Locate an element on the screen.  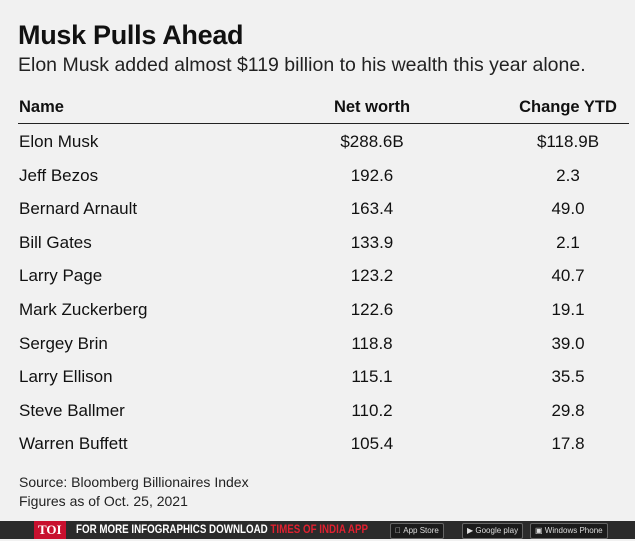
date-note: Figures as of Oct. 25, 2021 is located at coordinates (103, 501).